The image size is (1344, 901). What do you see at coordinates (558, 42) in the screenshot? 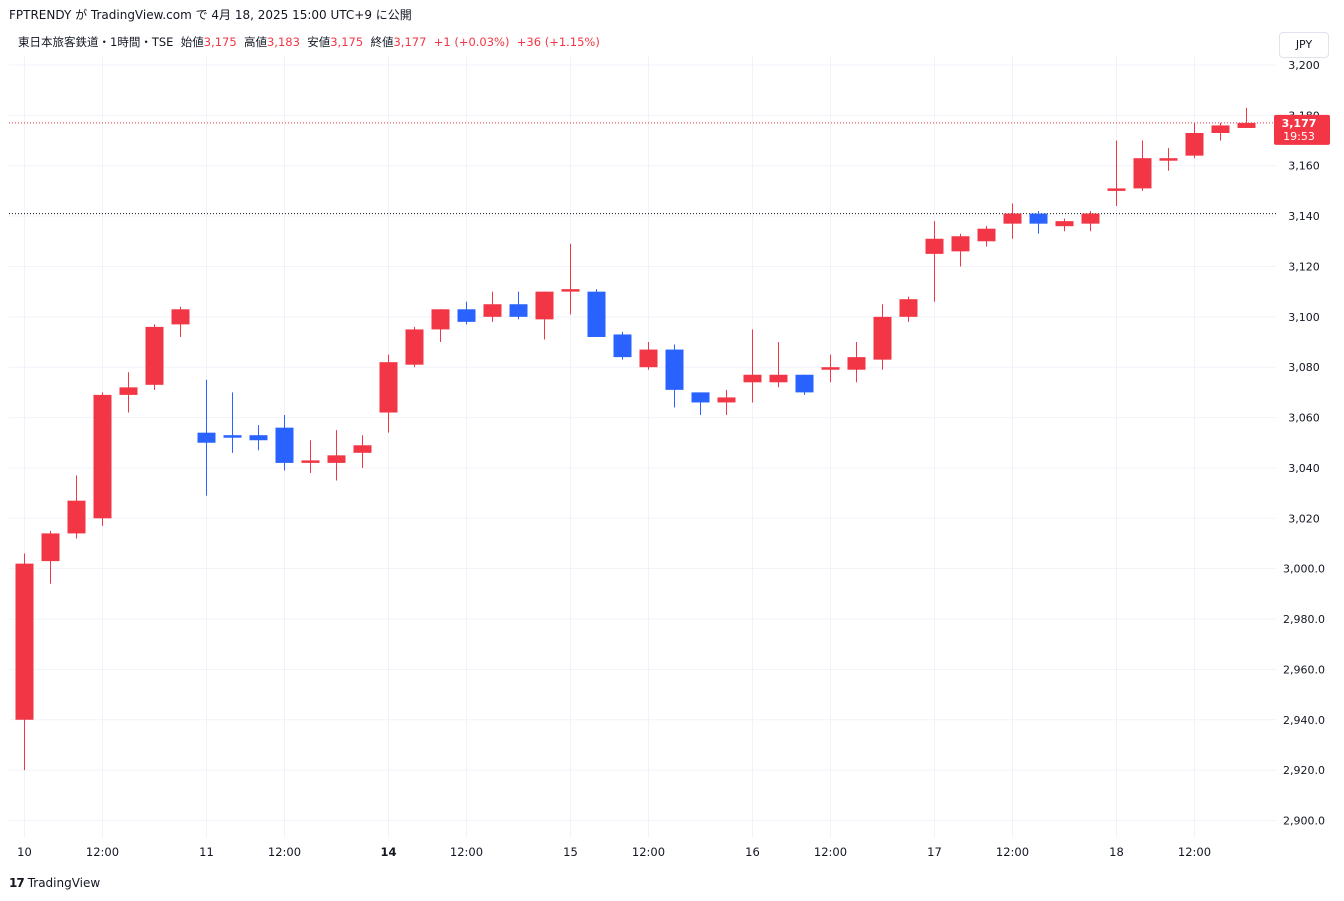
I see `legend-session-change: +36 (+1.15%)` at bounding box center [558, 42].